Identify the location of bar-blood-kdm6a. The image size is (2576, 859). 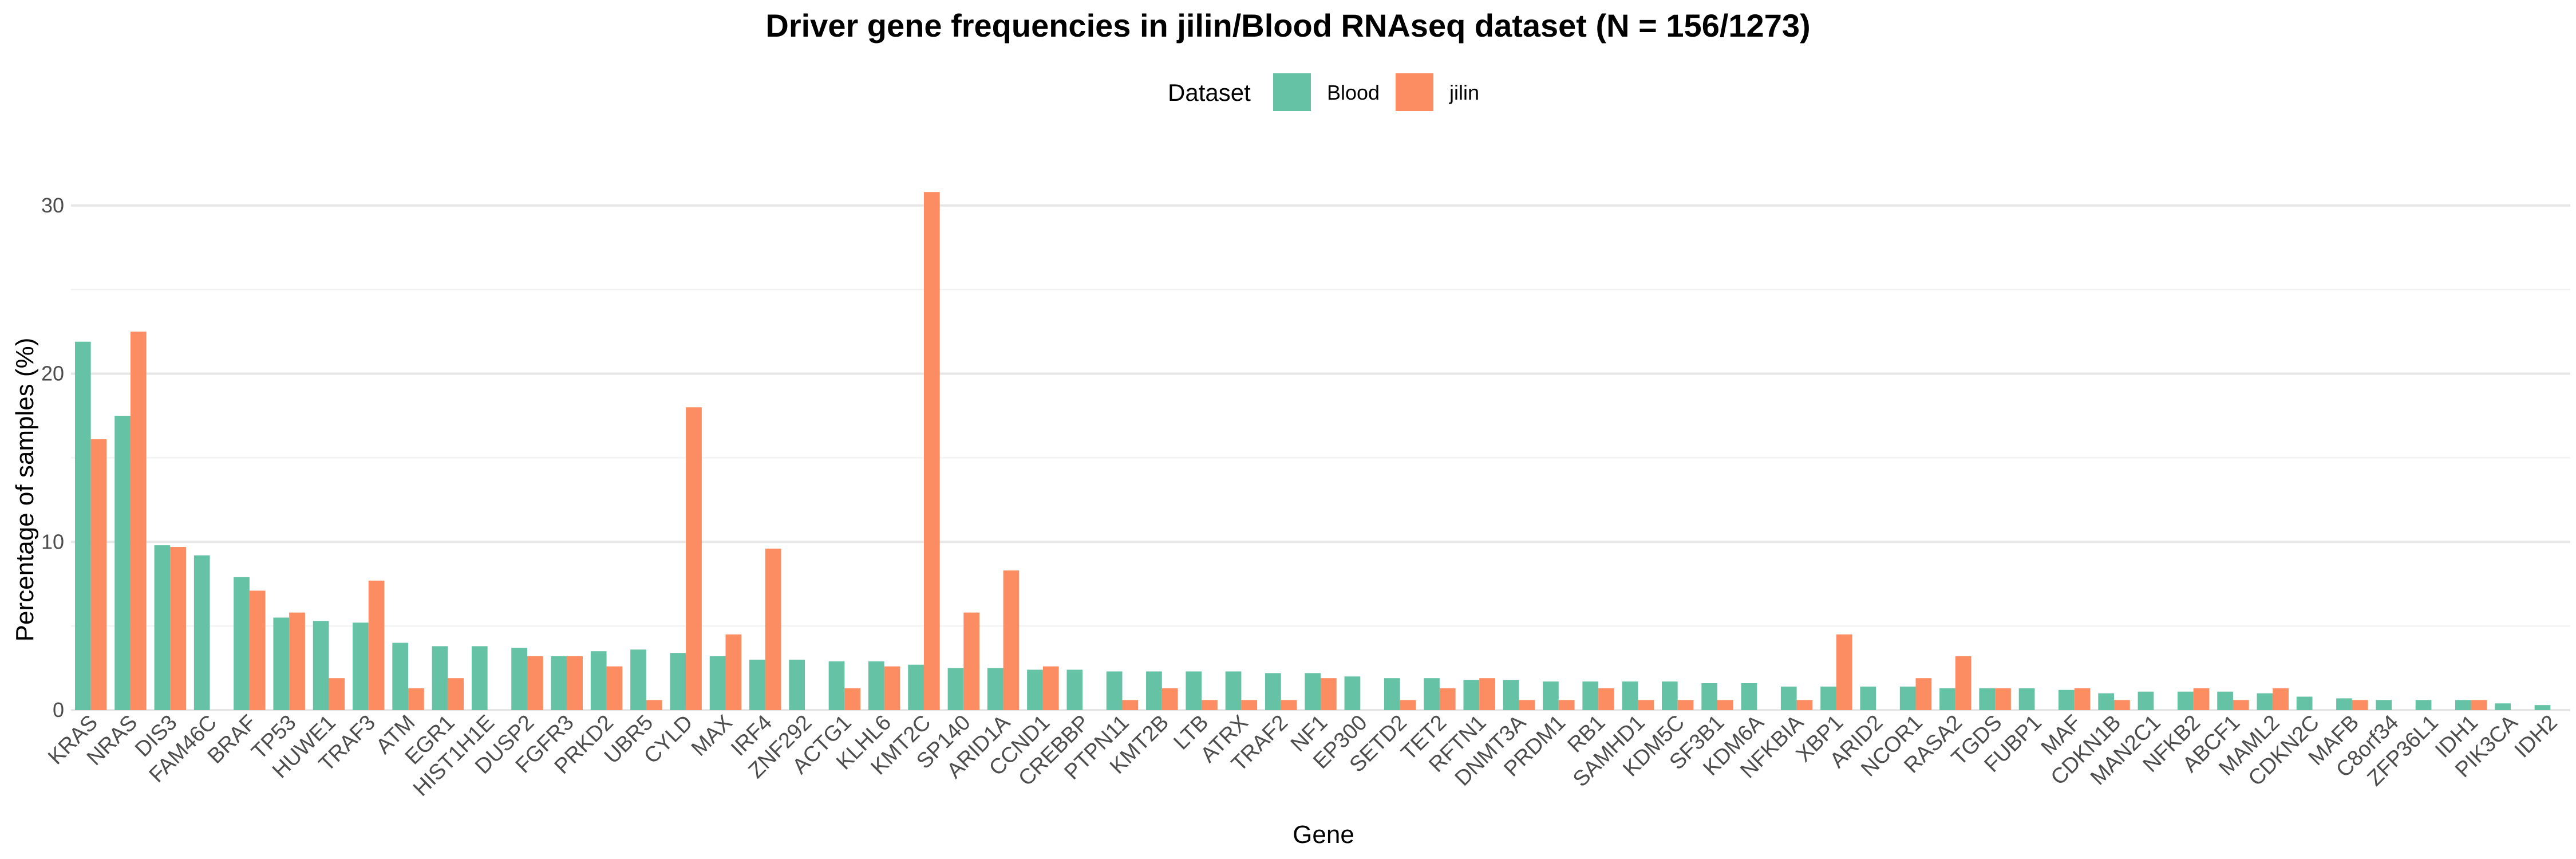
(1749, 696).